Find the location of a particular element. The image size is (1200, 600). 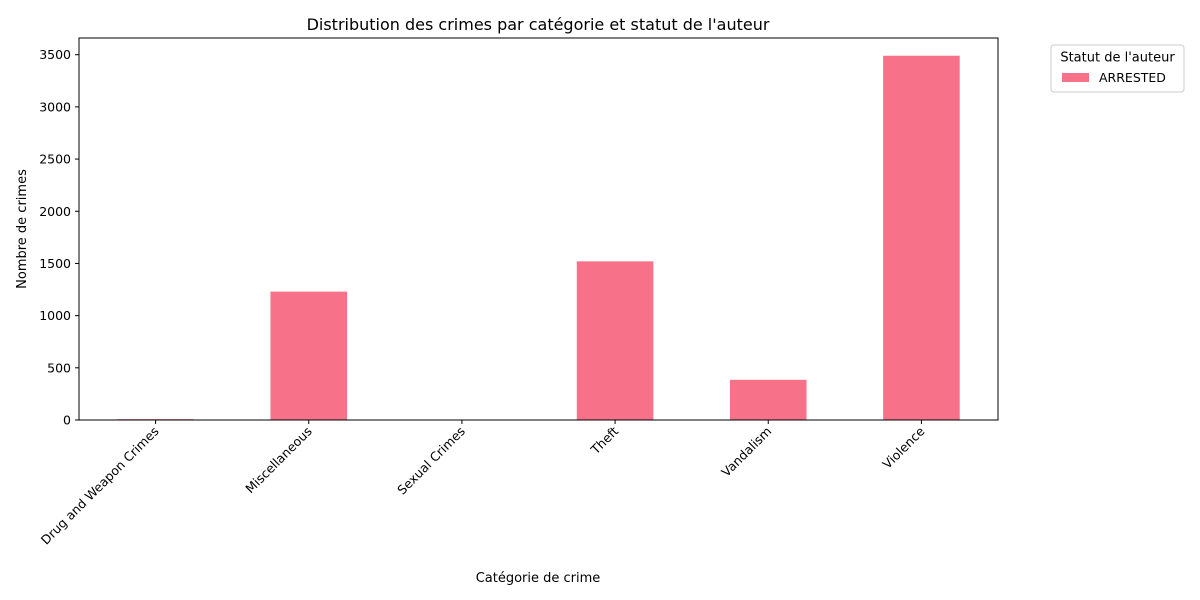

legend-label-arrested: ARRESTED is located at coordinates (1132, 77).